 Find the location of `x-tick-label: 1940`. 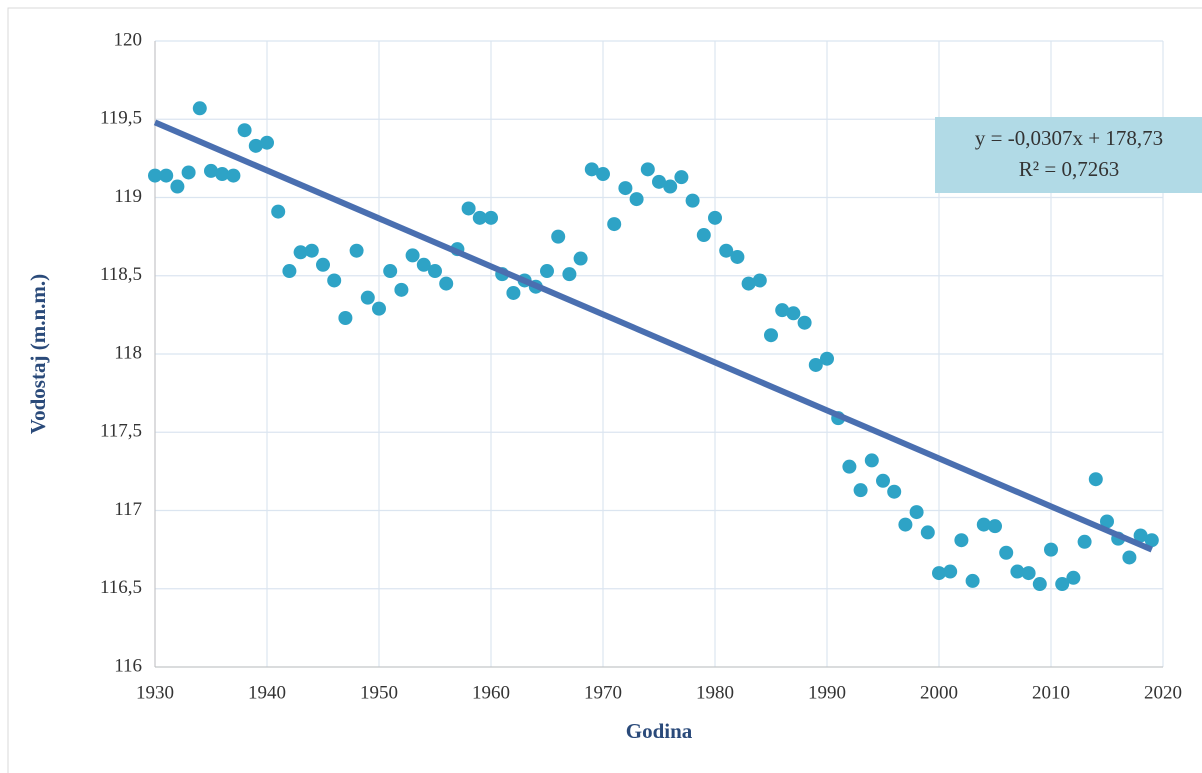

x-tick-label: 1940 is located at coordinates (267, 692).